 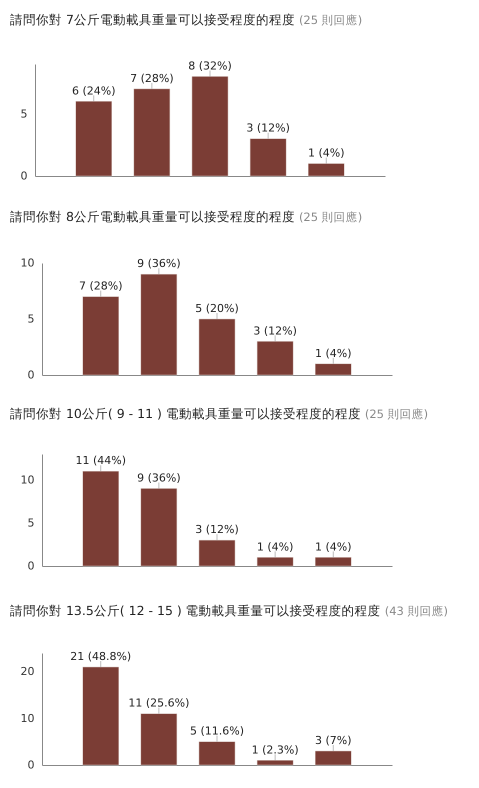 What do you see at coordinates (152, 216) in the screenshot?
I see `chart-title: 請問你對 8公斤電動載具重量可以接受程度的程度` at bounding box center [152, 216].